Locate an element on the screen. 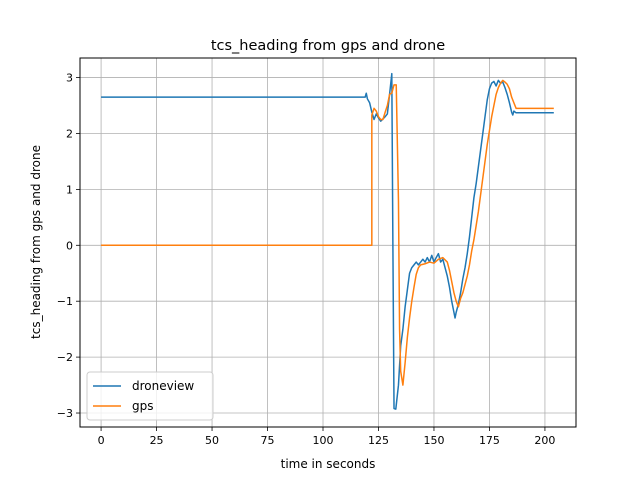  legend-box is located at coordinates (150, 396).